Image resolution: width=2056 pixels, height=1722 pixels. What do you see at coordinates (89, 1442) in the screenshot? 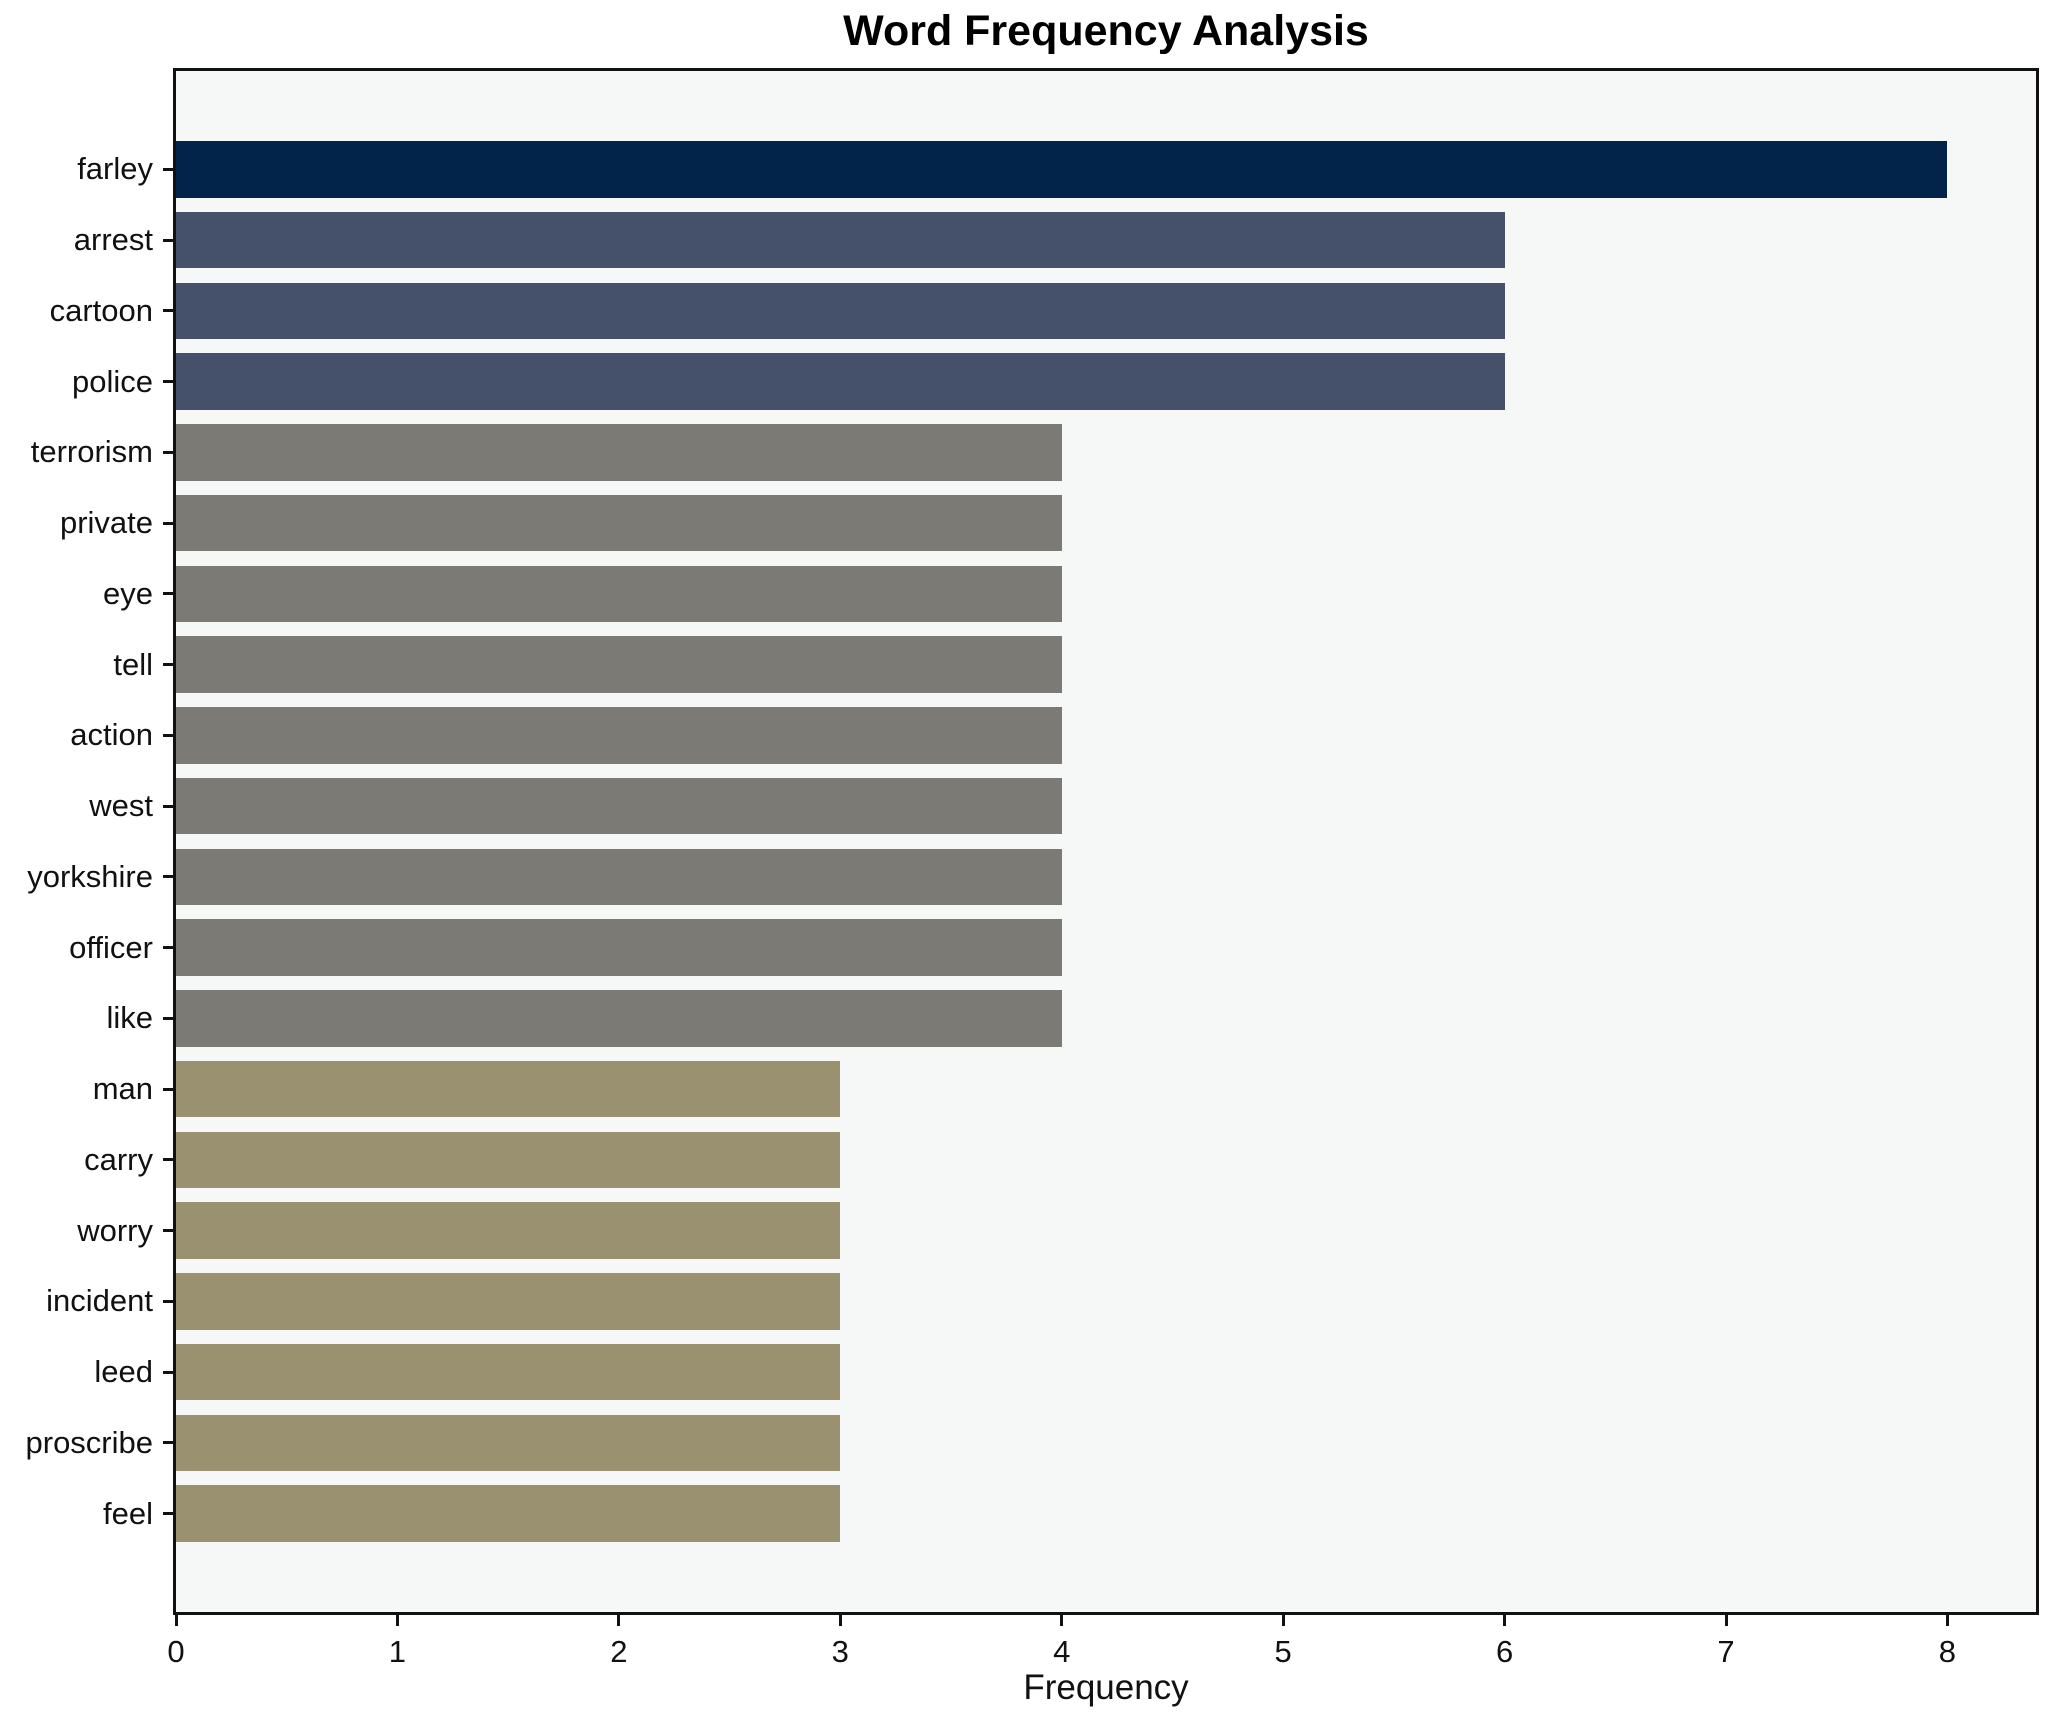
I see `y-tick-label: proscribe` at bounding box center [89, 1442].